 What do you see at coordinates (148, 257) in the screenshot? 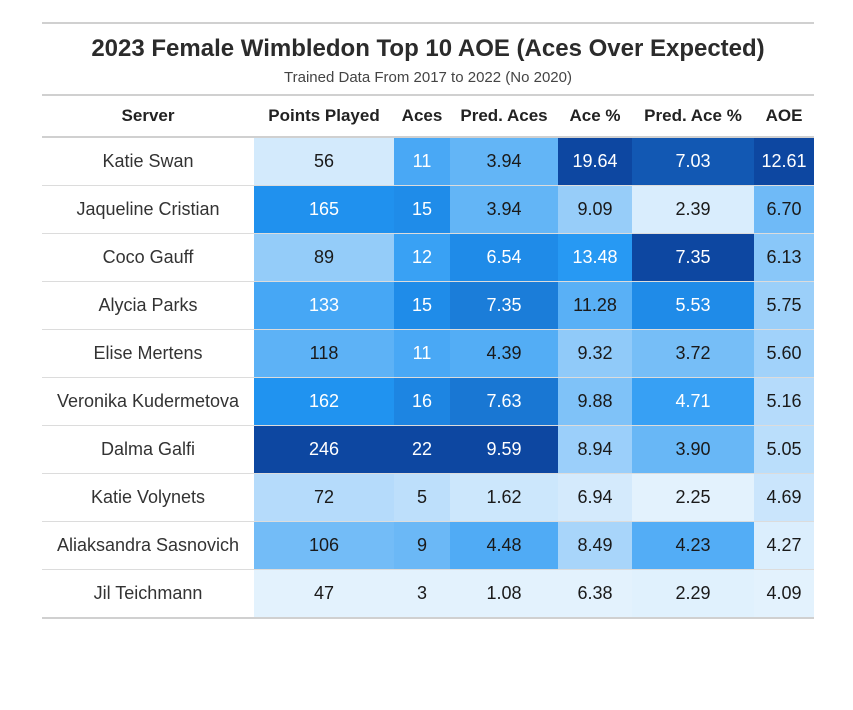
I see `cell-server: Coco Gauff` at bounding box center [148, 257].